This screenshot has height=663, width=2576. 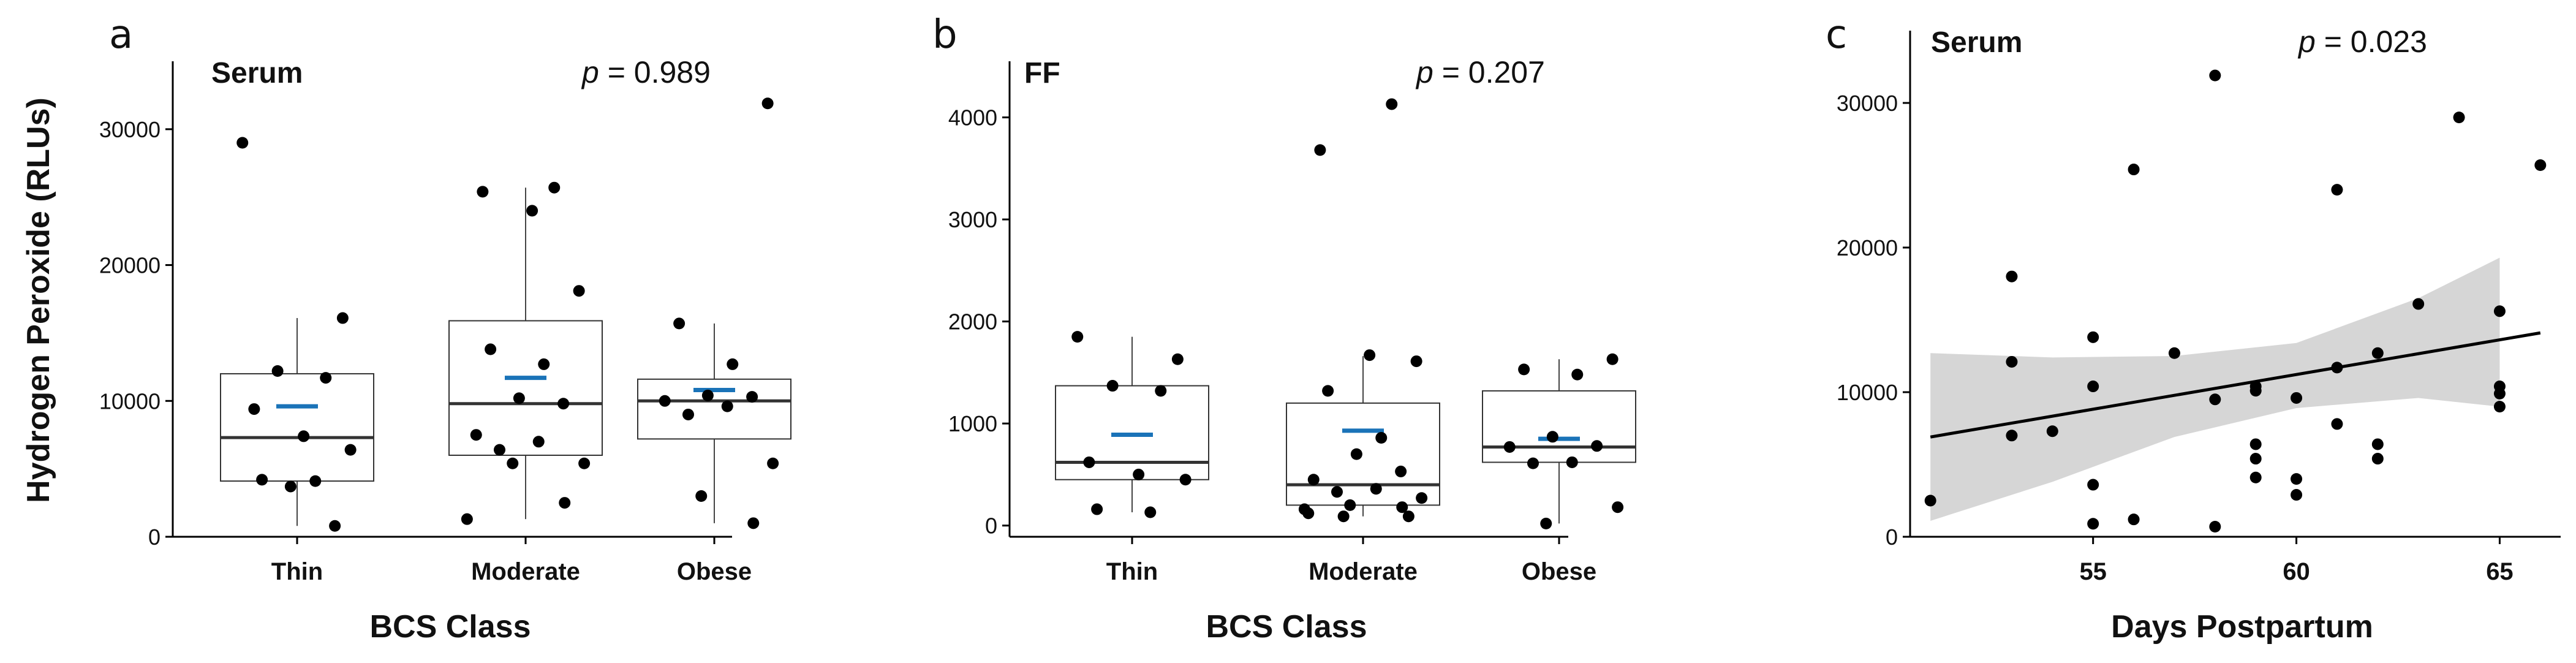 What do you see at coordinates (297, 571) in the screenshot?
I see `panel-a-category-label: Thin` at bounding box center [297, 571].